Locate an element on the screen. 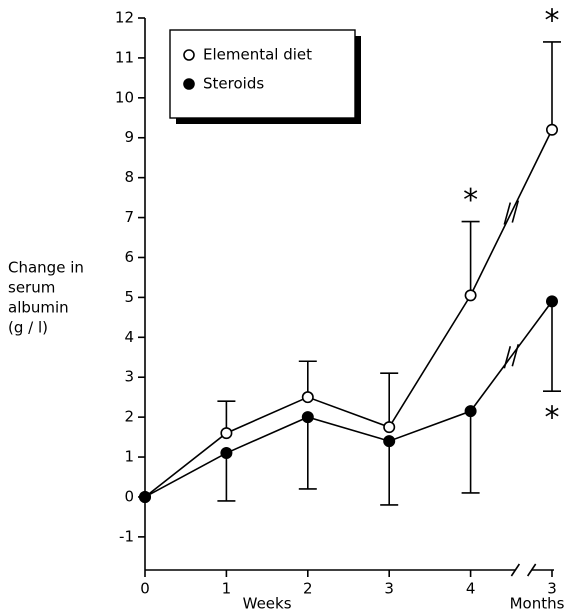 The image size is (577, 613). x-tick-label: 2 is located at coordinates (308, 589).